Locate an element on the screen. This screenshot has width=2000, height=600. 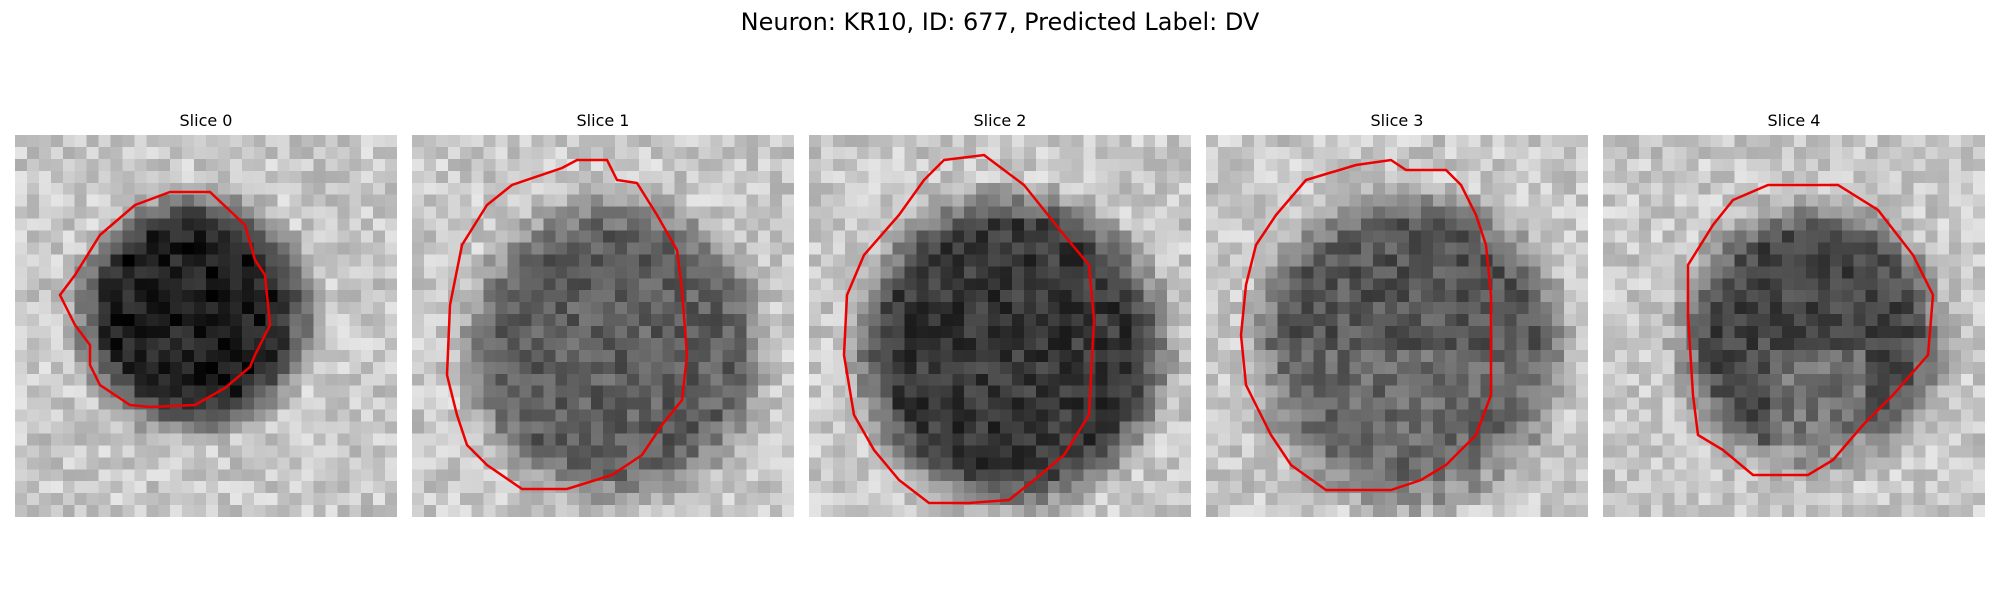
slice-panel-2: Slice 2 is located at coordinates (1000, 313).